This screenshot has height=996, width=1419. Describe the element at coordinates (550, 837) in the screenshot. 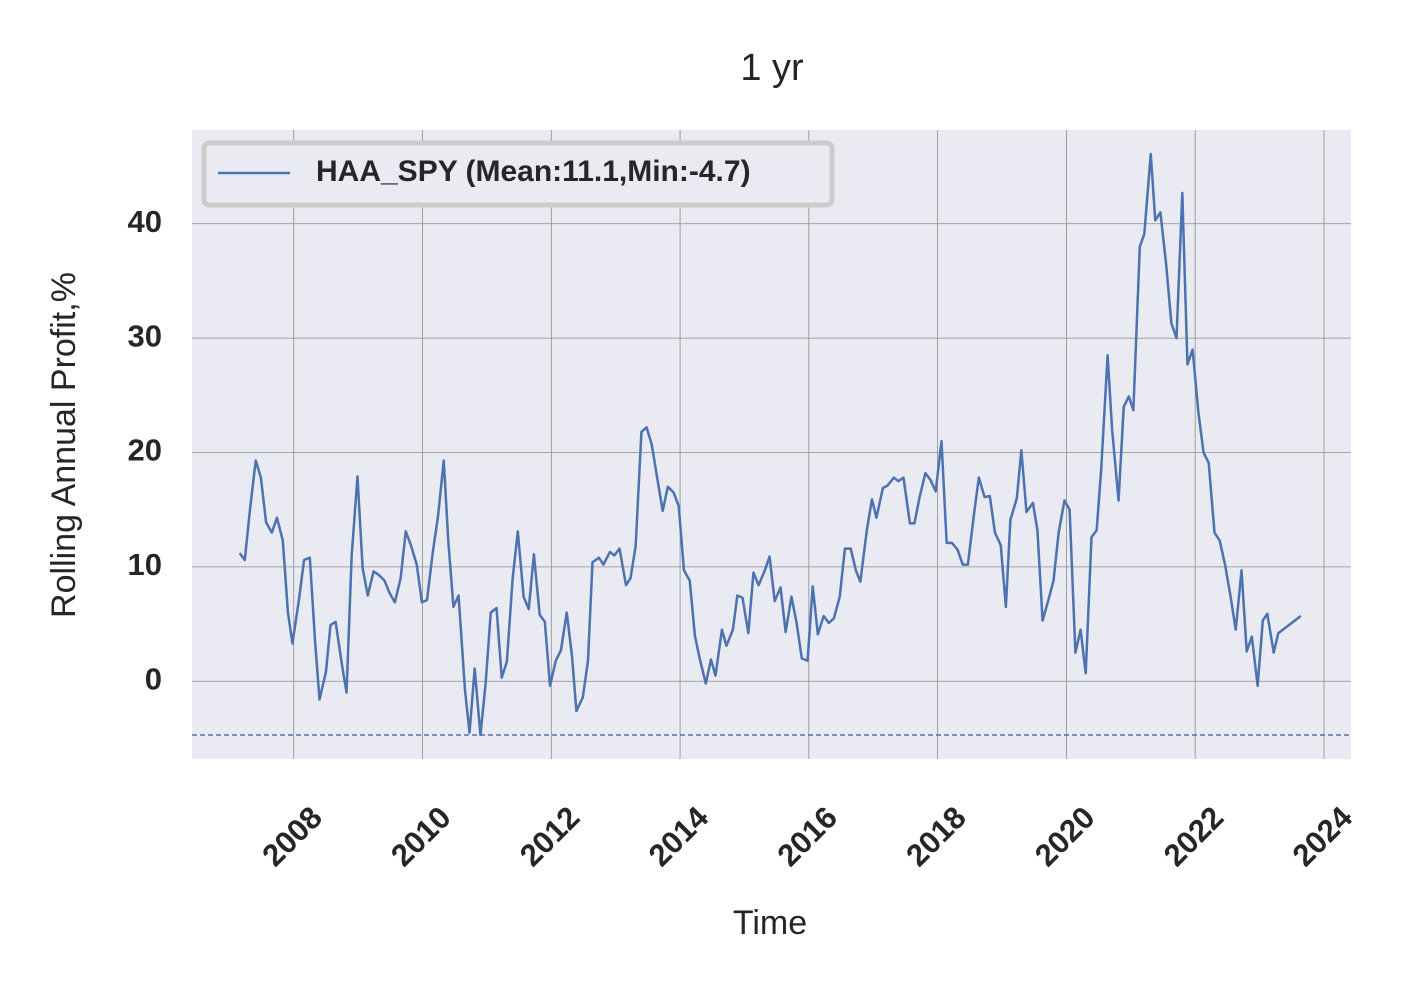

I see `x-tick-label: 2012` at that location.